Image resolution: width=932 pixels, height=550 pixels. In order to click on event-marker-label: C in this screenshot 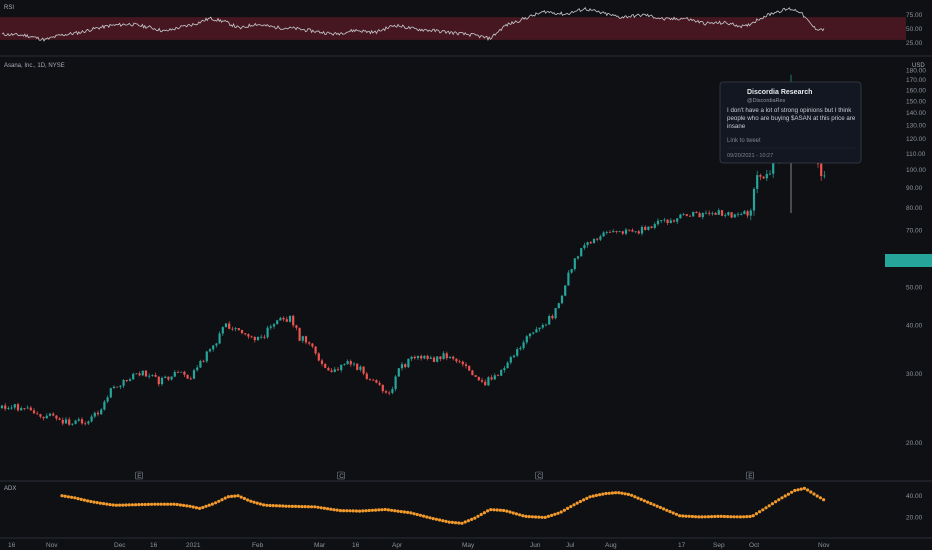, I will do `click(341, 476)`.